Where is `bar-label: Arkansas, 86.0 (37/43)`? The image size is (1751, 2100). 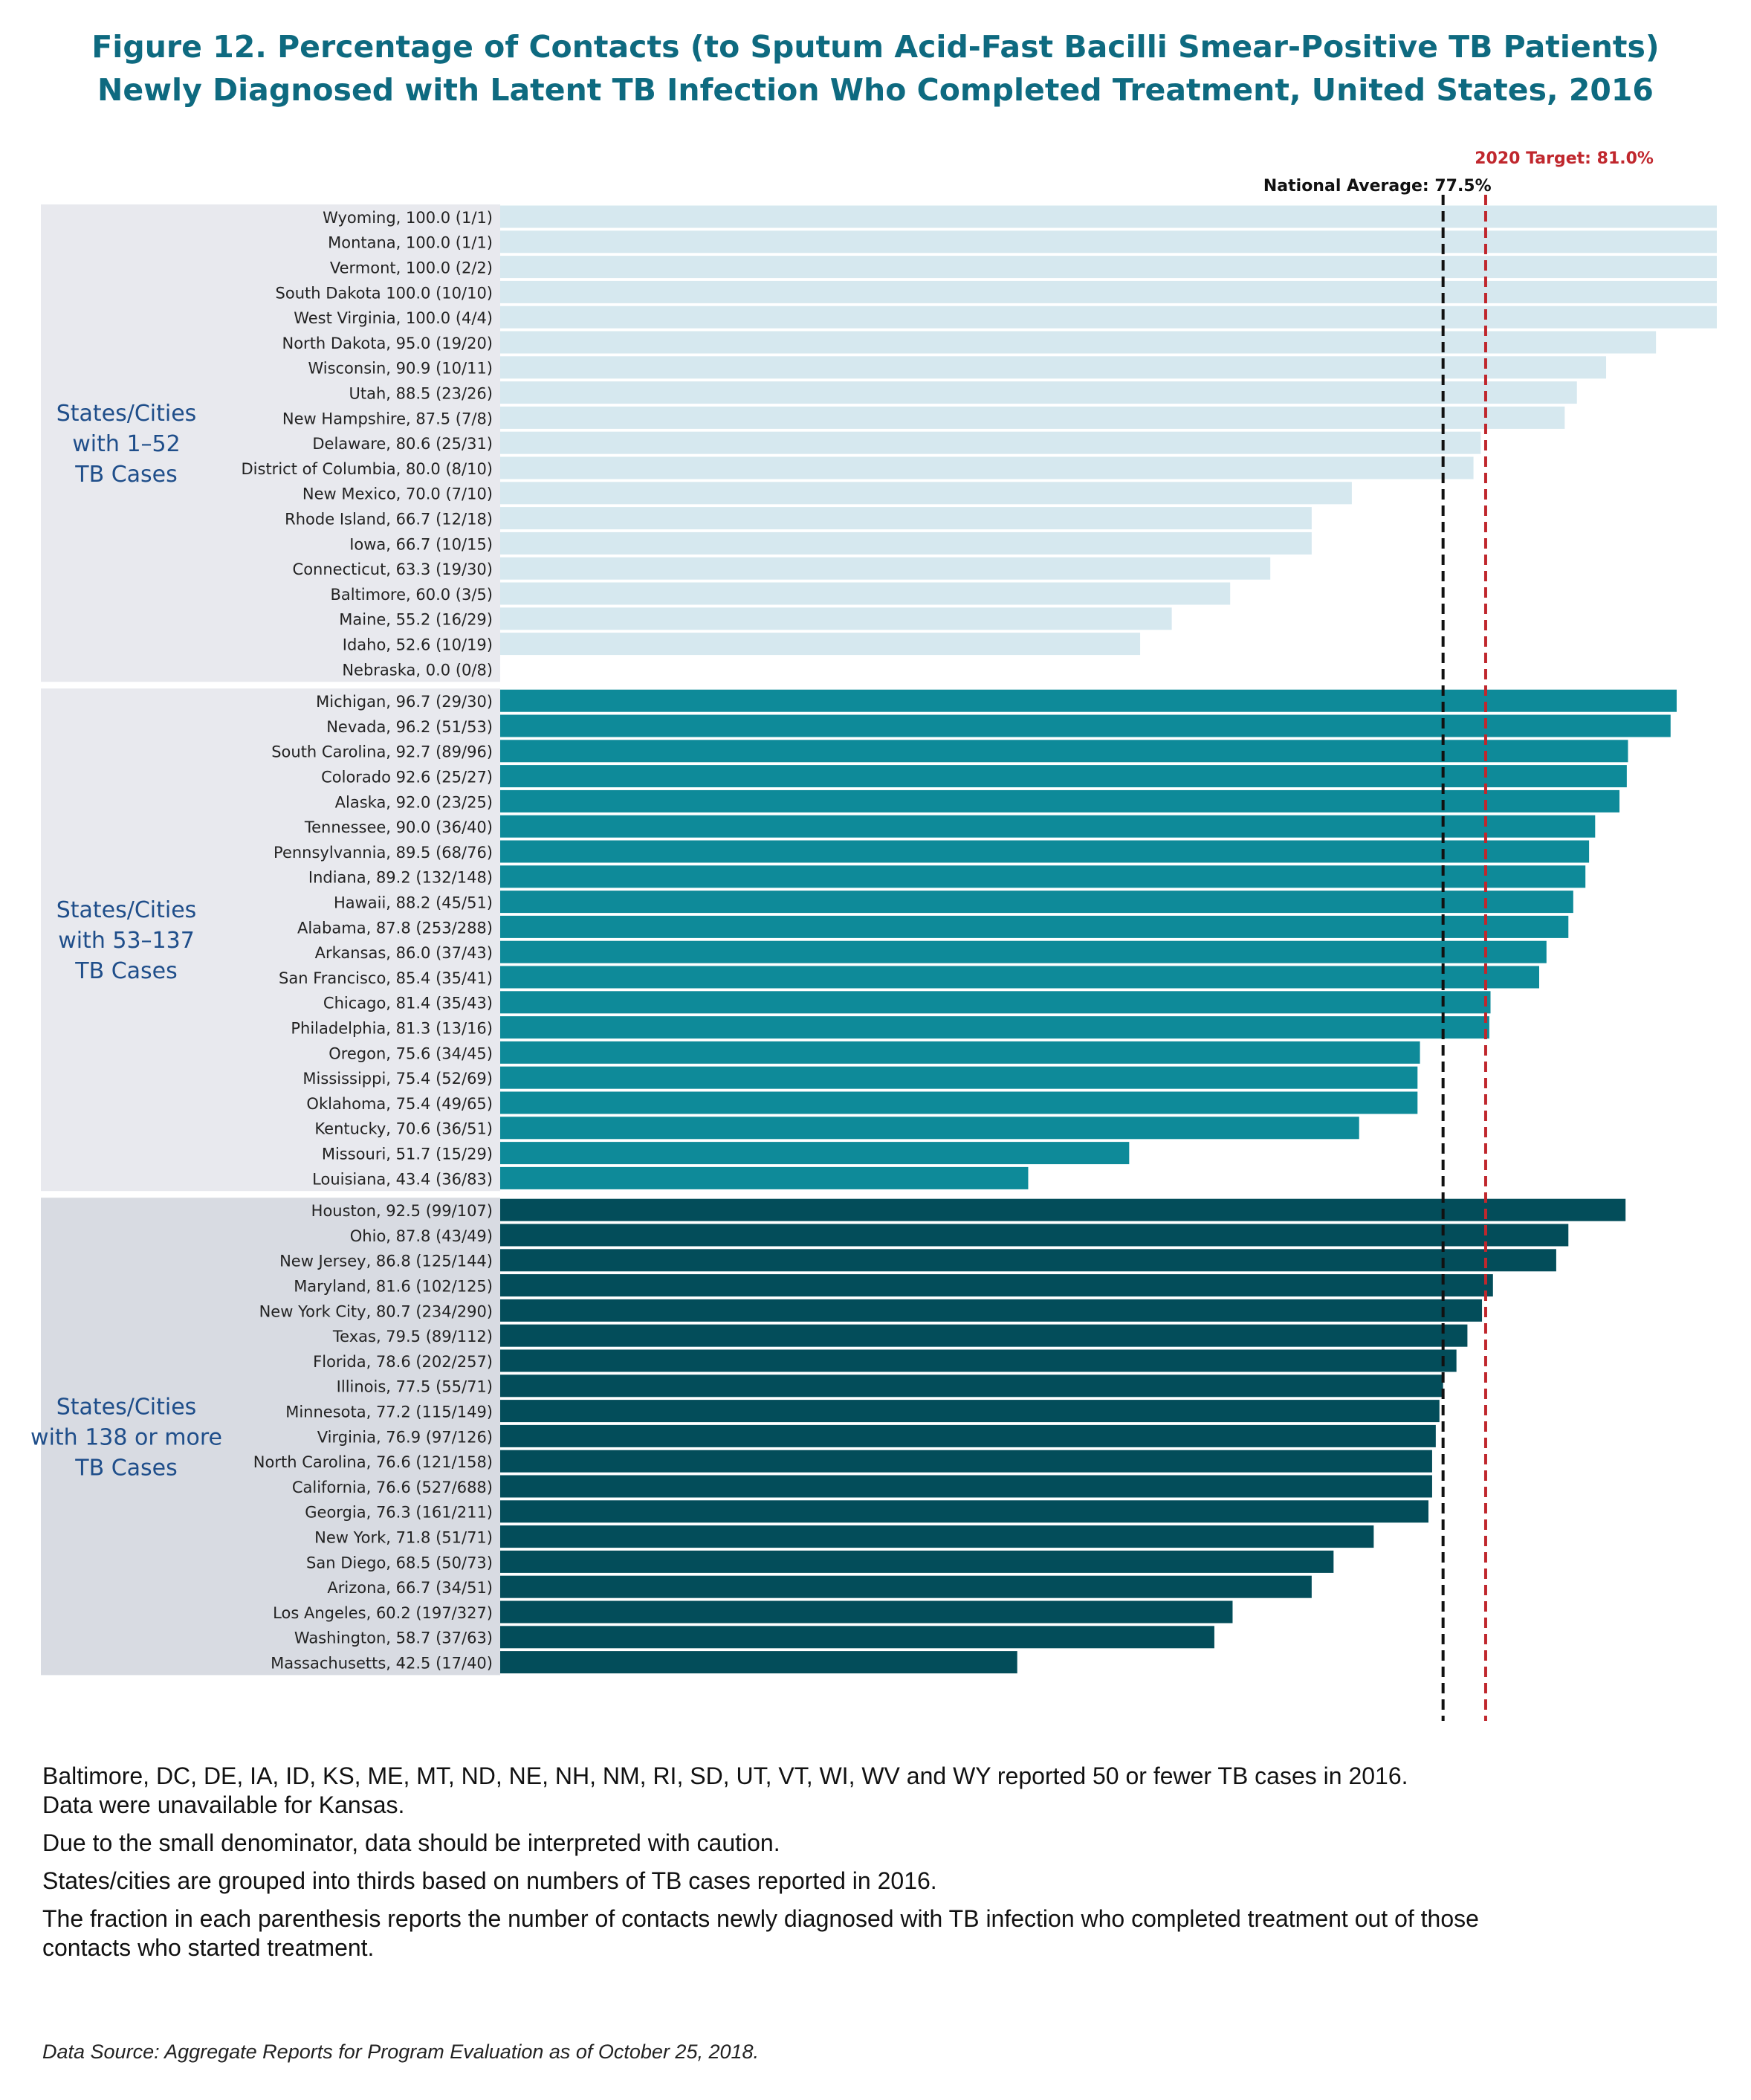 bar-label: Arkansas, 86.0 (37/43) is located at coordinates (404, 953).